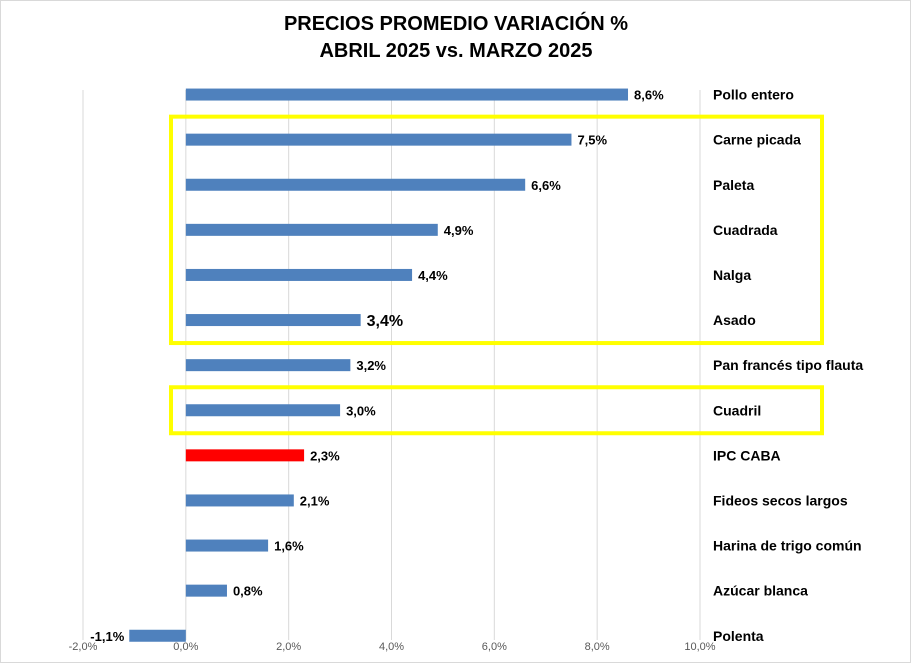 This screenshot has width=911, height=663. I want to click on category-label-carne-picada: Carne picada, so click(757, 140).